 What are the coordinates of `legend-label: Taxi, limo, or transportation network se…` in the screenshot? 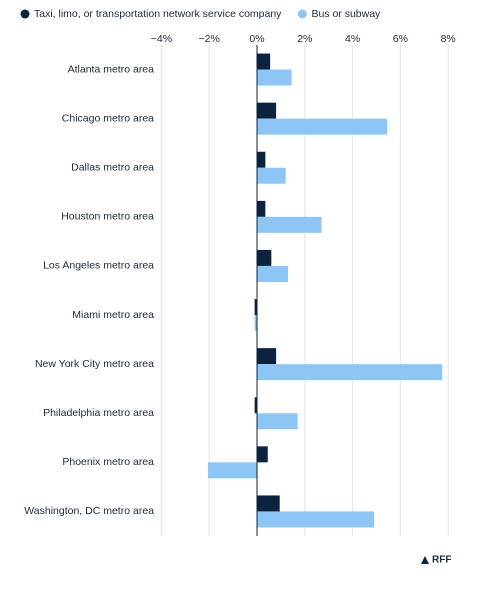 It's located at (158, 14).